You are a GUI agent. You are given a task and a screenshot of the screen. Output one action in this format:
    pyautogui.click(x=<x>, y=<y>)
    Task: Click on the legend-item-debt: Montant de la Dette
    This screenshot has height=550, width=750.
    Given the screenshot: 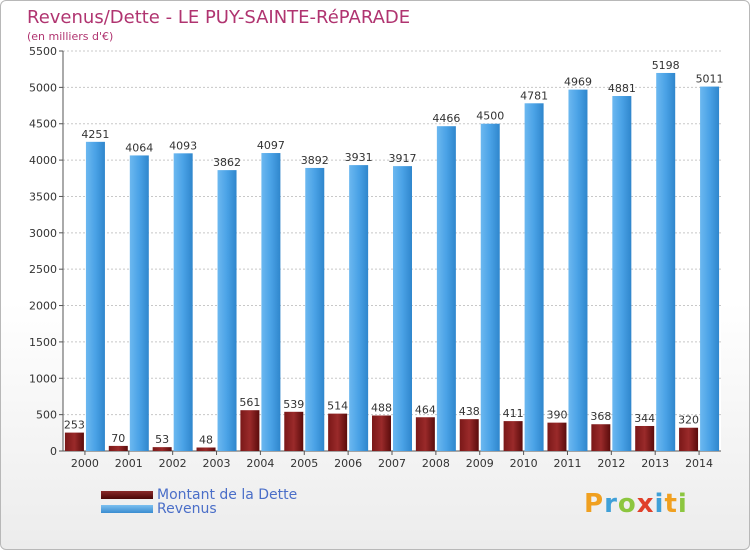 What is the action you would take?
    pyautogui.click(x=199, y=495)
    